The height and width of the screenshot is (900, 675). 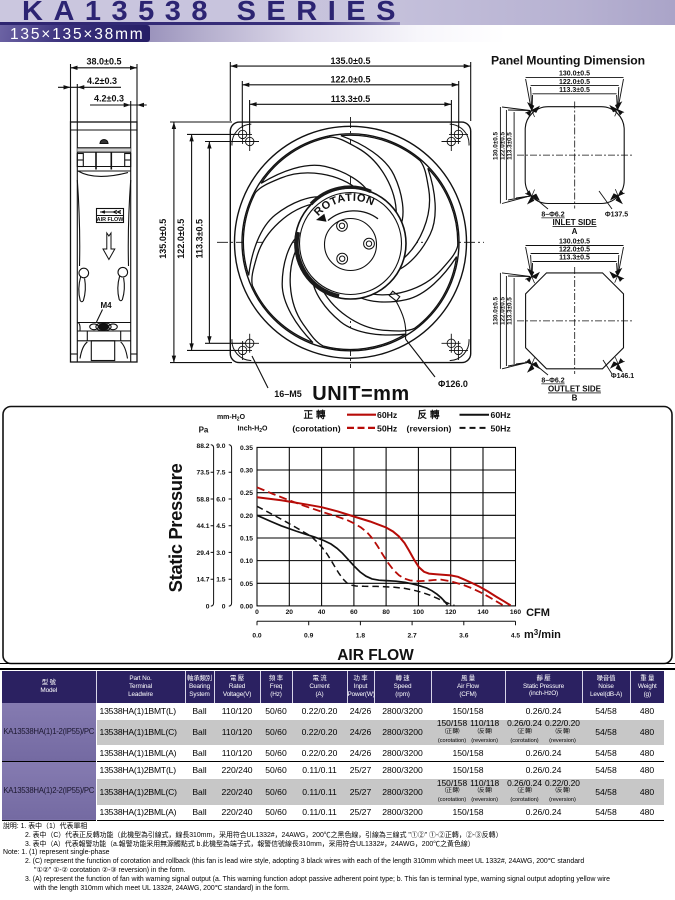 I want to click on svg-text: 58.8, so click(x=202, y=499).